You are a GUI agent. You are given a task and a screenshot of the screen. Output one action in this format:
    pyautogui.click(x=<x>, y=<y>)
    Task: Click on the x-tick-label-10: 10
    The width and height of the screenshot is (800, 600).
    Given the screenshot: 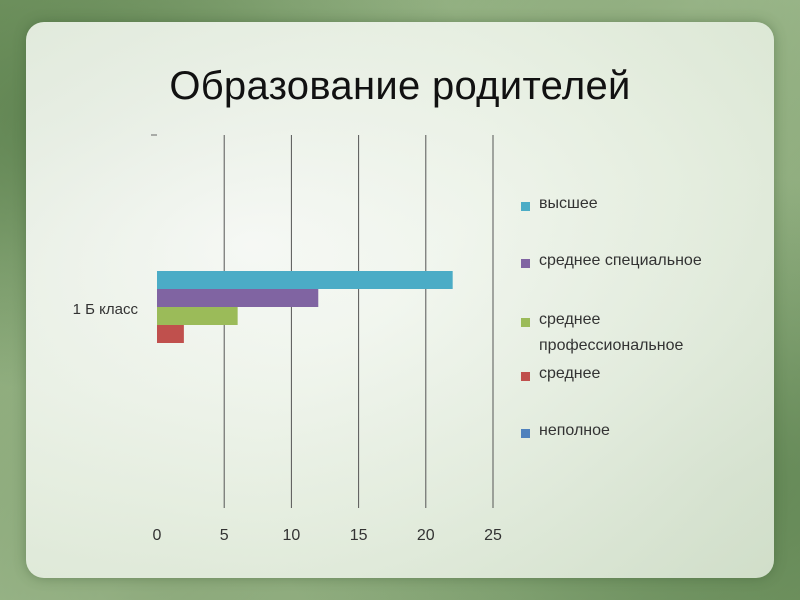 What is the action you would take?
    pyautogui.click(x=292, y=535)
    